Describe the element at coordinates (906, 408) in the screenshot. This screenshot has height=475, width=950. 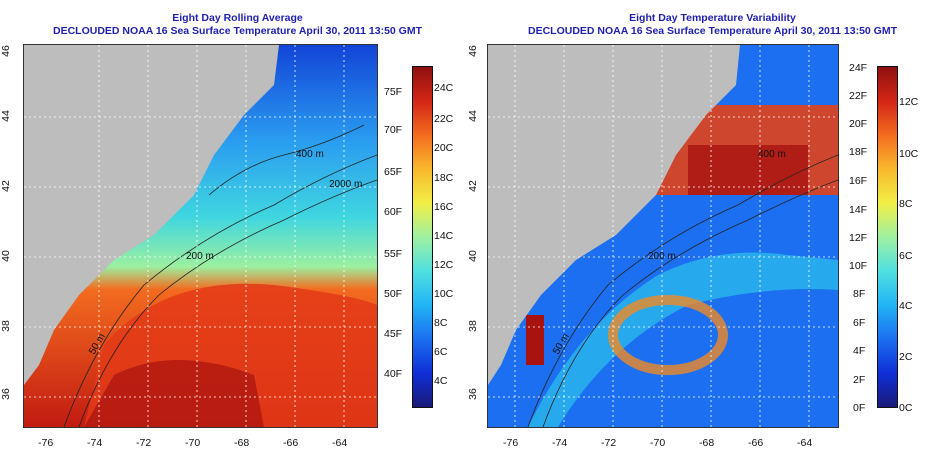
I see `right-cbar-c-0: 0C` at that location.